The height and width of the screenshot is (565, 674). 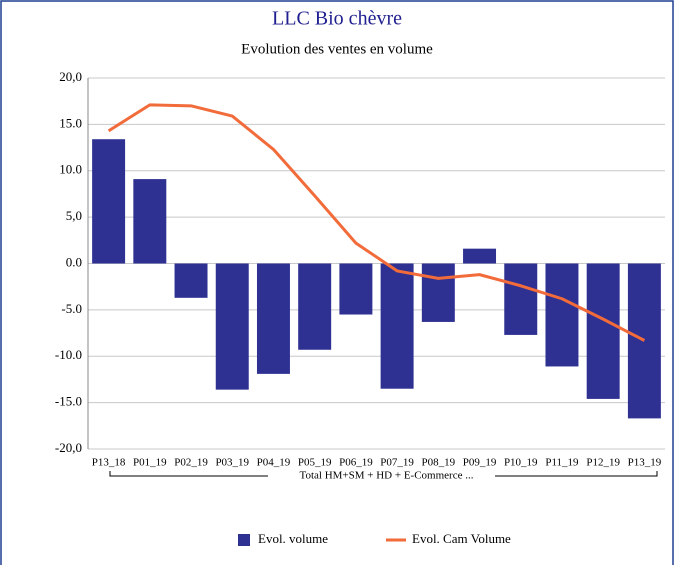 What do you see at coordinates (603, 463) in the screenshot?
I see `x-tick-label: P12_19` at bounding box center [603, 463].